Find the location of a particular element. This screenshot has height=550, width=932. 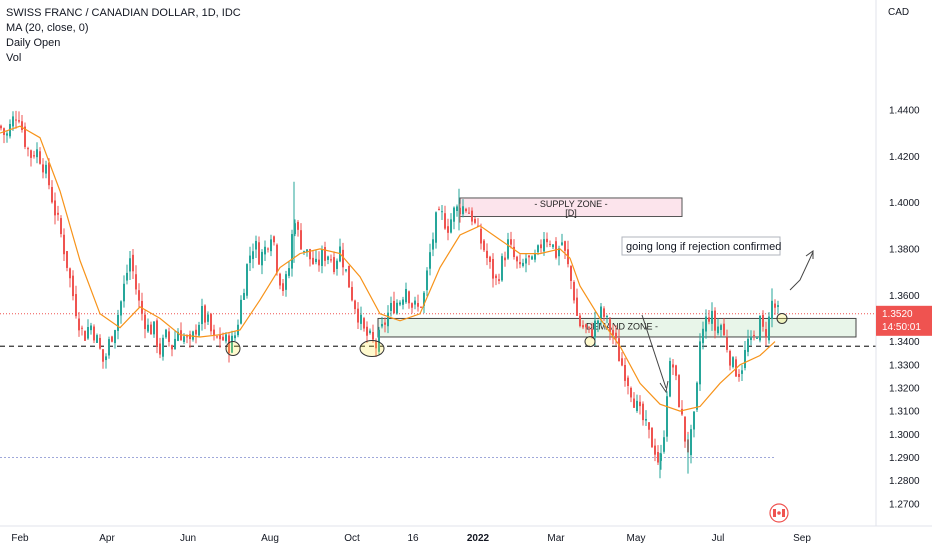

legend-title: SWISS FRANC / CANADIAN DOLLAR, 1D, IDC is located at coordinates (123, 13).